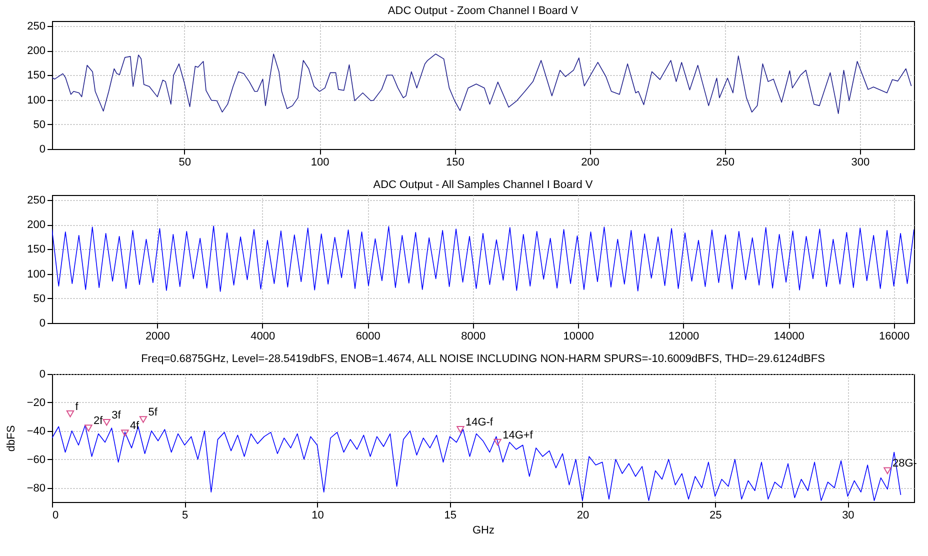 This screenshot has width=928, height=556. I want to click on chart-title: ADC Output - Zoom Channel I Board V, so click(483, 10).